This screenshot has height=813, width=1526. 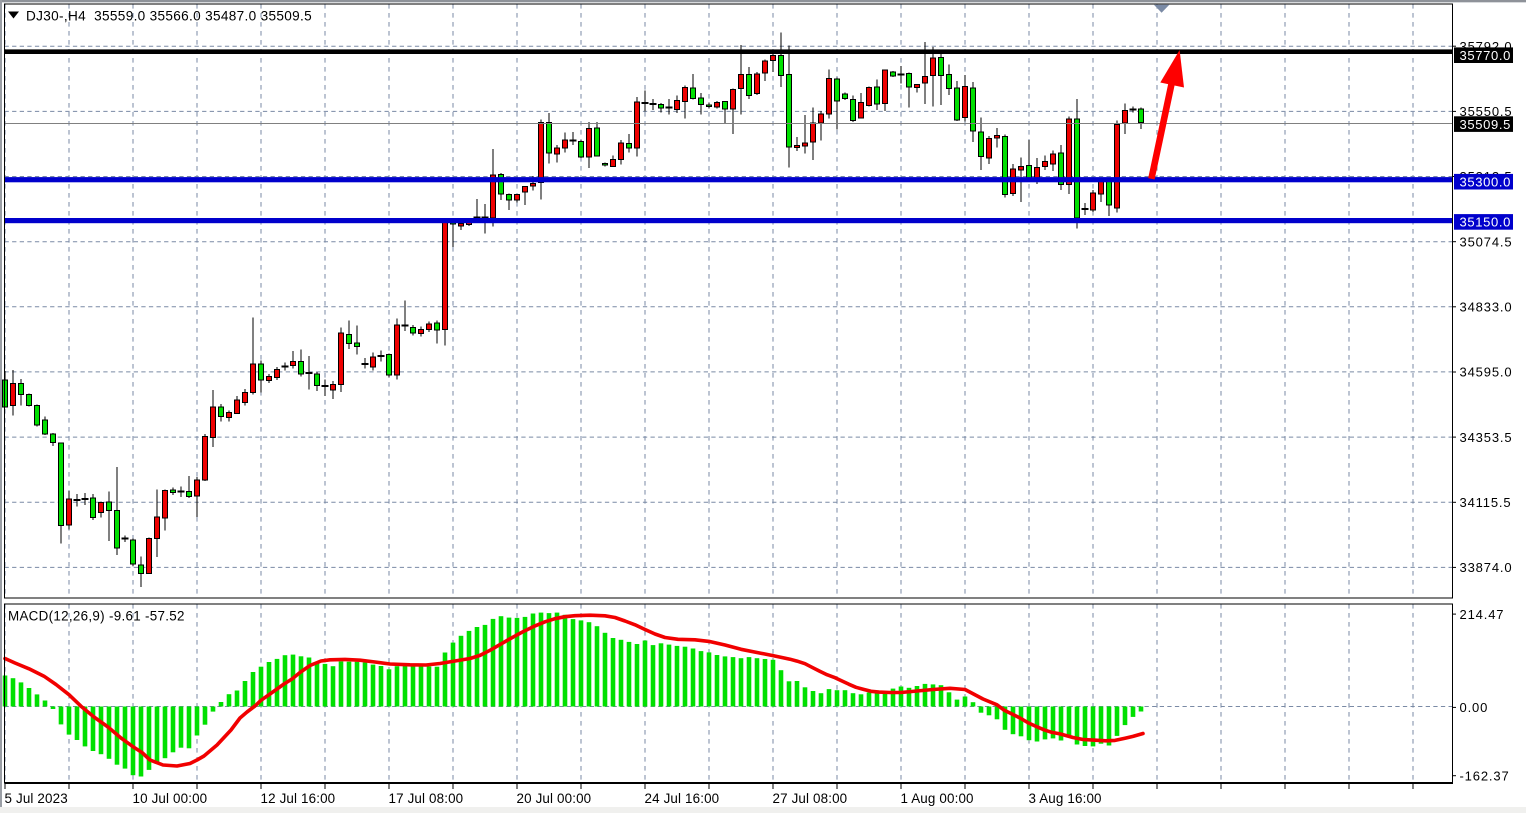 What do you see at coordinates (1486, 241) in the screenshot?
I see `svg-text: 35074.5` at bounding box center [1486, 241].